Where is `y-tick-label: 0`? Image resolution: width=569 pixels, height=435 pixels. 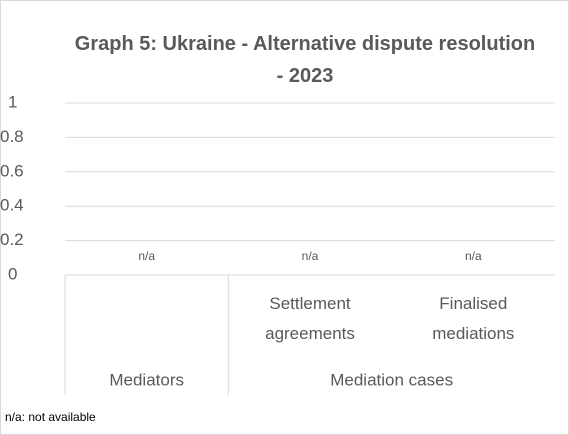
y-tick-label: 0 is located at coordinates (12, 273).